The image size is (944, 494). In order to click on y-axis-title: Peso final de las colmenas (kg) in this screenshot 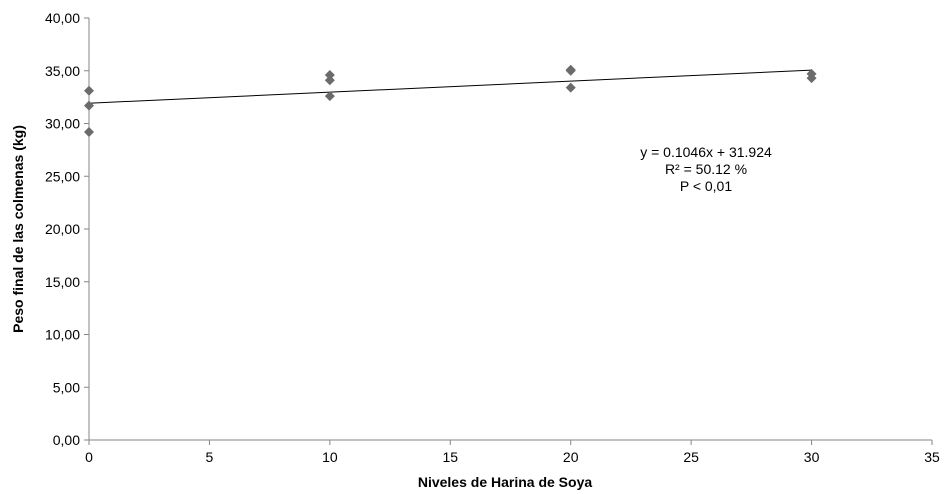, I will do `click(18, 229)`.